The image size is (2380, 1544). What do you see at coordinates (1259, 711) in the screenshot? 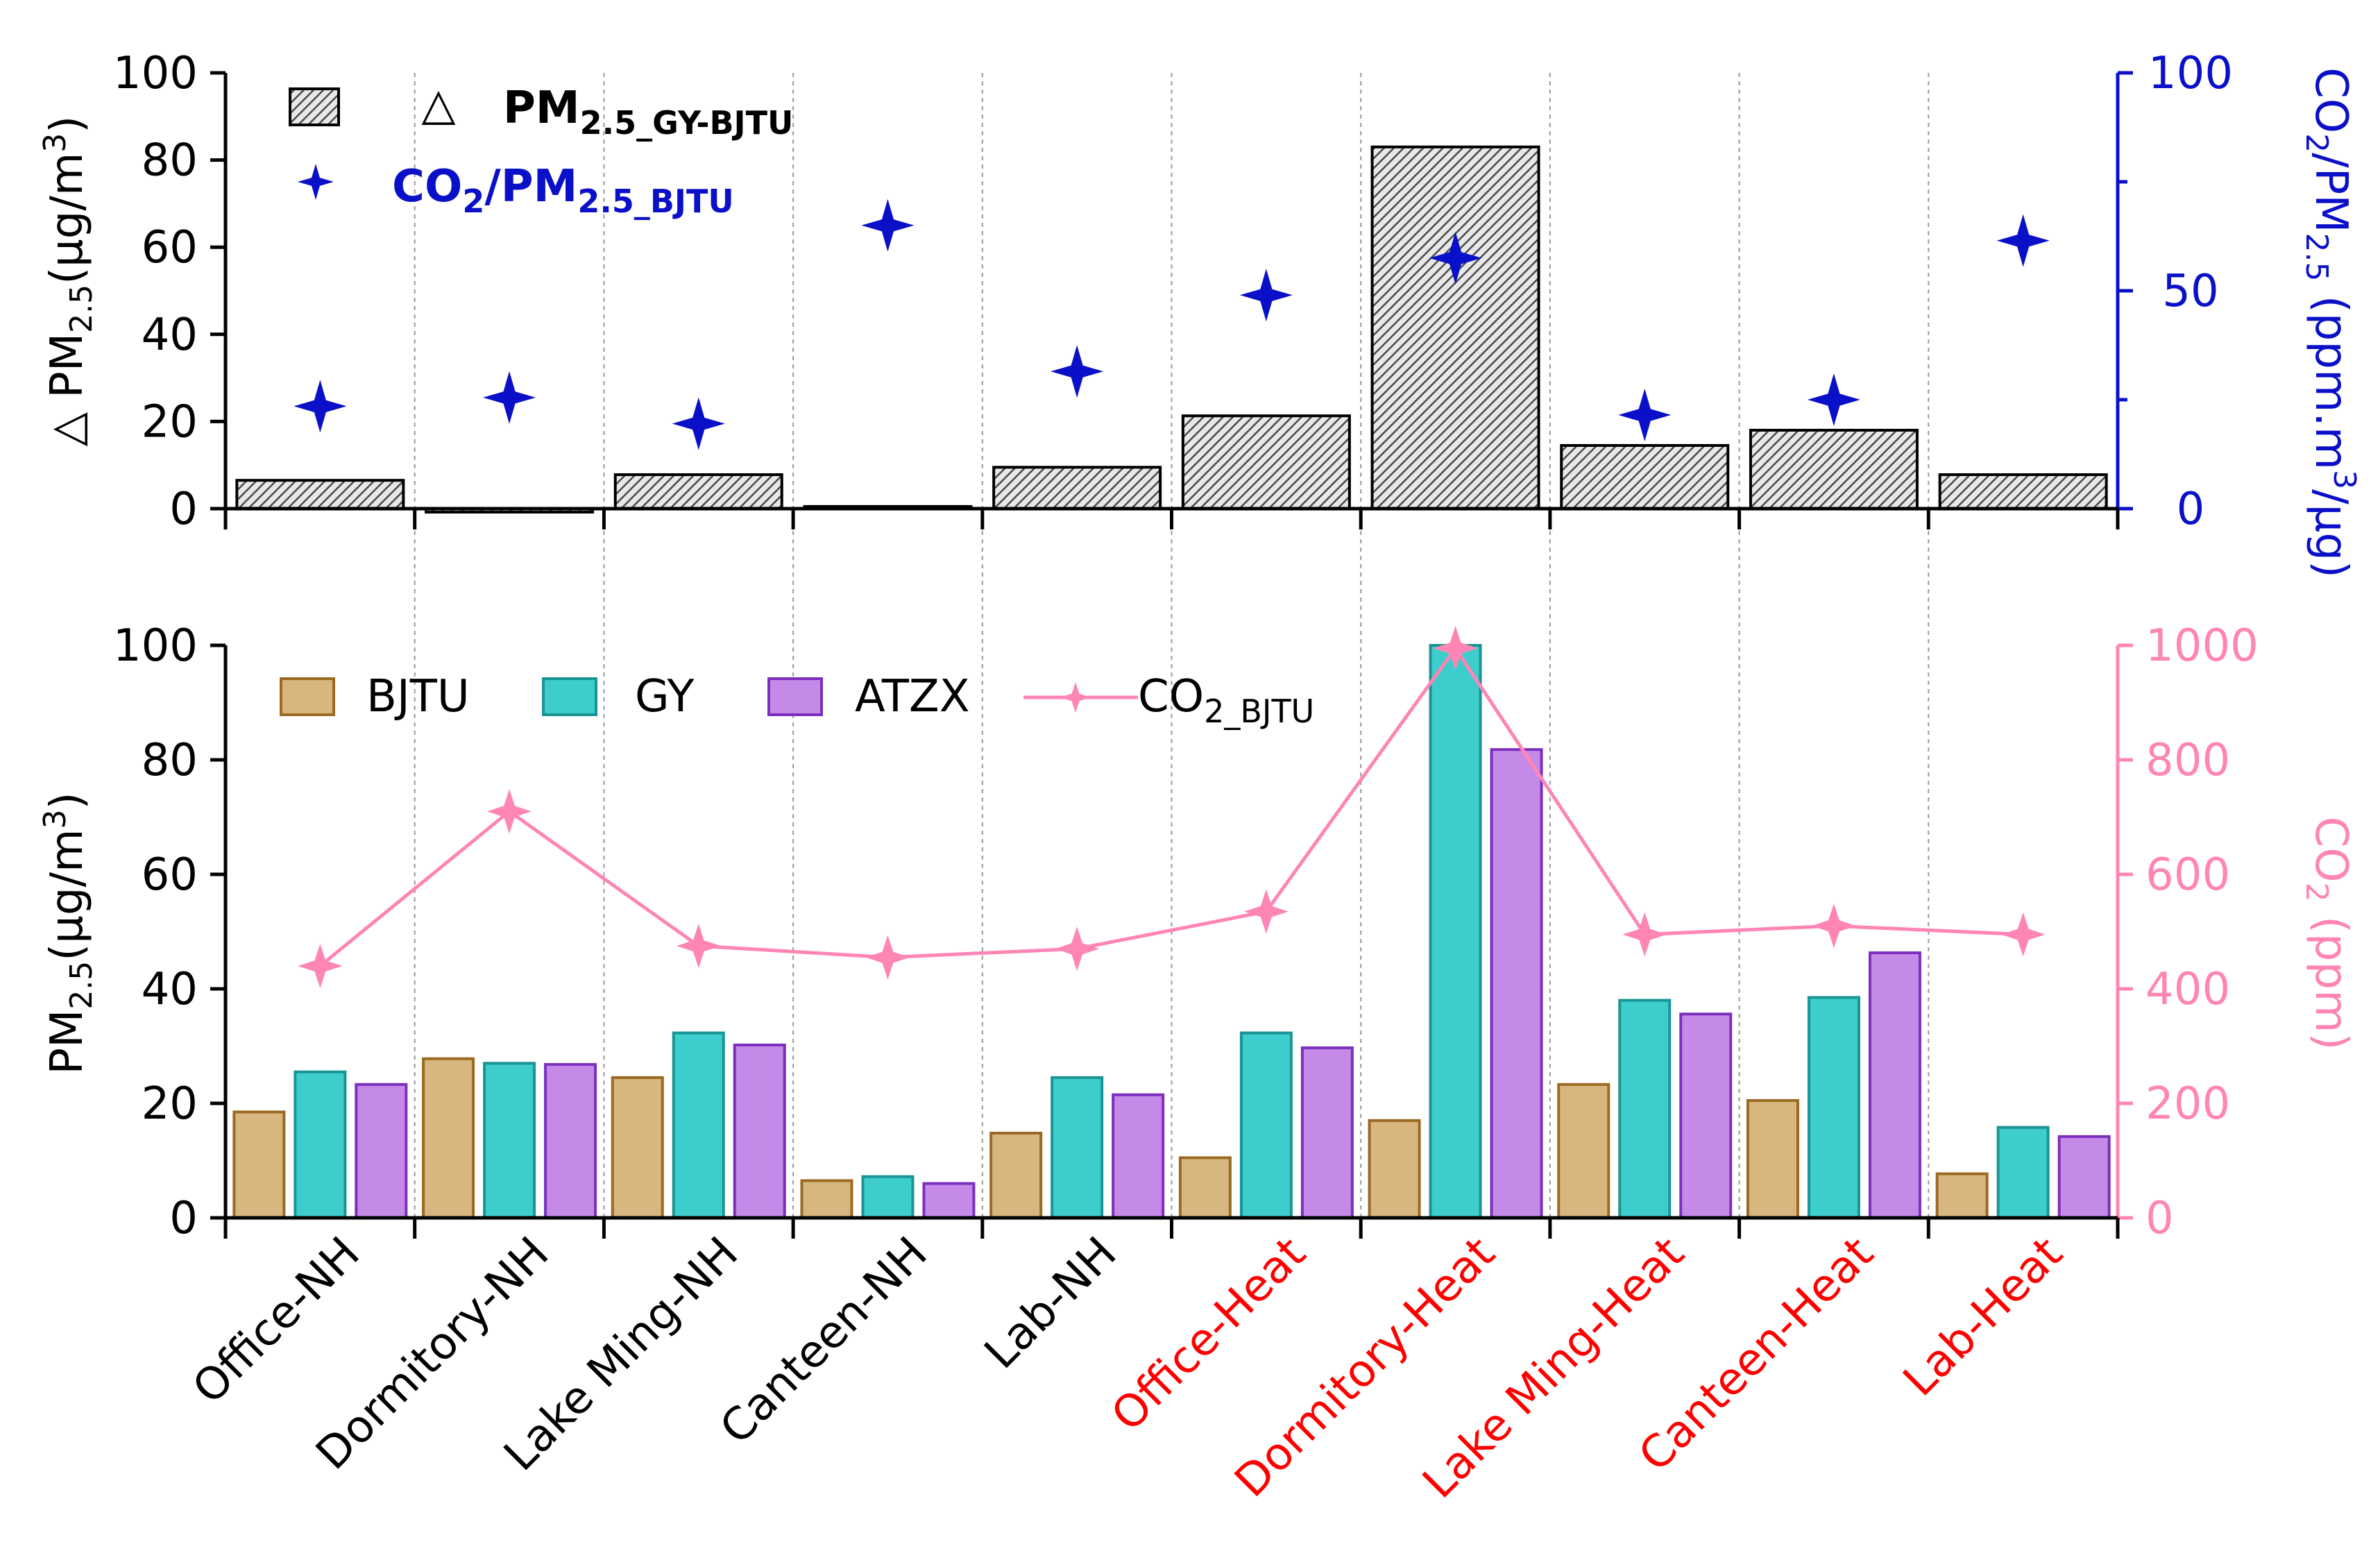
I see `legend-co2-sub: 2_BJTU` at bounding box center [1259, 711].